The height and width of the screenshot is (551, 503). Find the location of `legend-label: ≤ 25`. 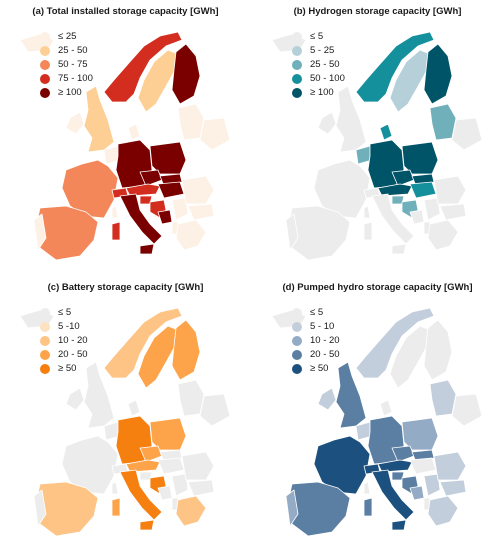

legend-label: ≤ 25 is located at coordinates (67, 36).